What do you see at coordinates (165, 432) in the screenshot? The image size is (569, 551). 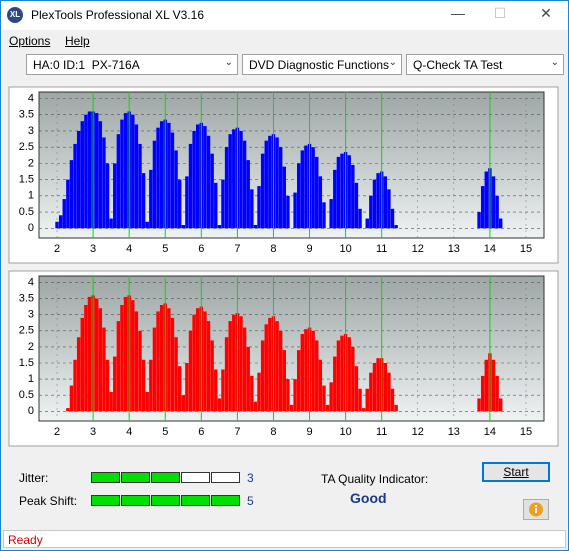 I see `x-tick-label: 5` at bounding box center [165, 432].